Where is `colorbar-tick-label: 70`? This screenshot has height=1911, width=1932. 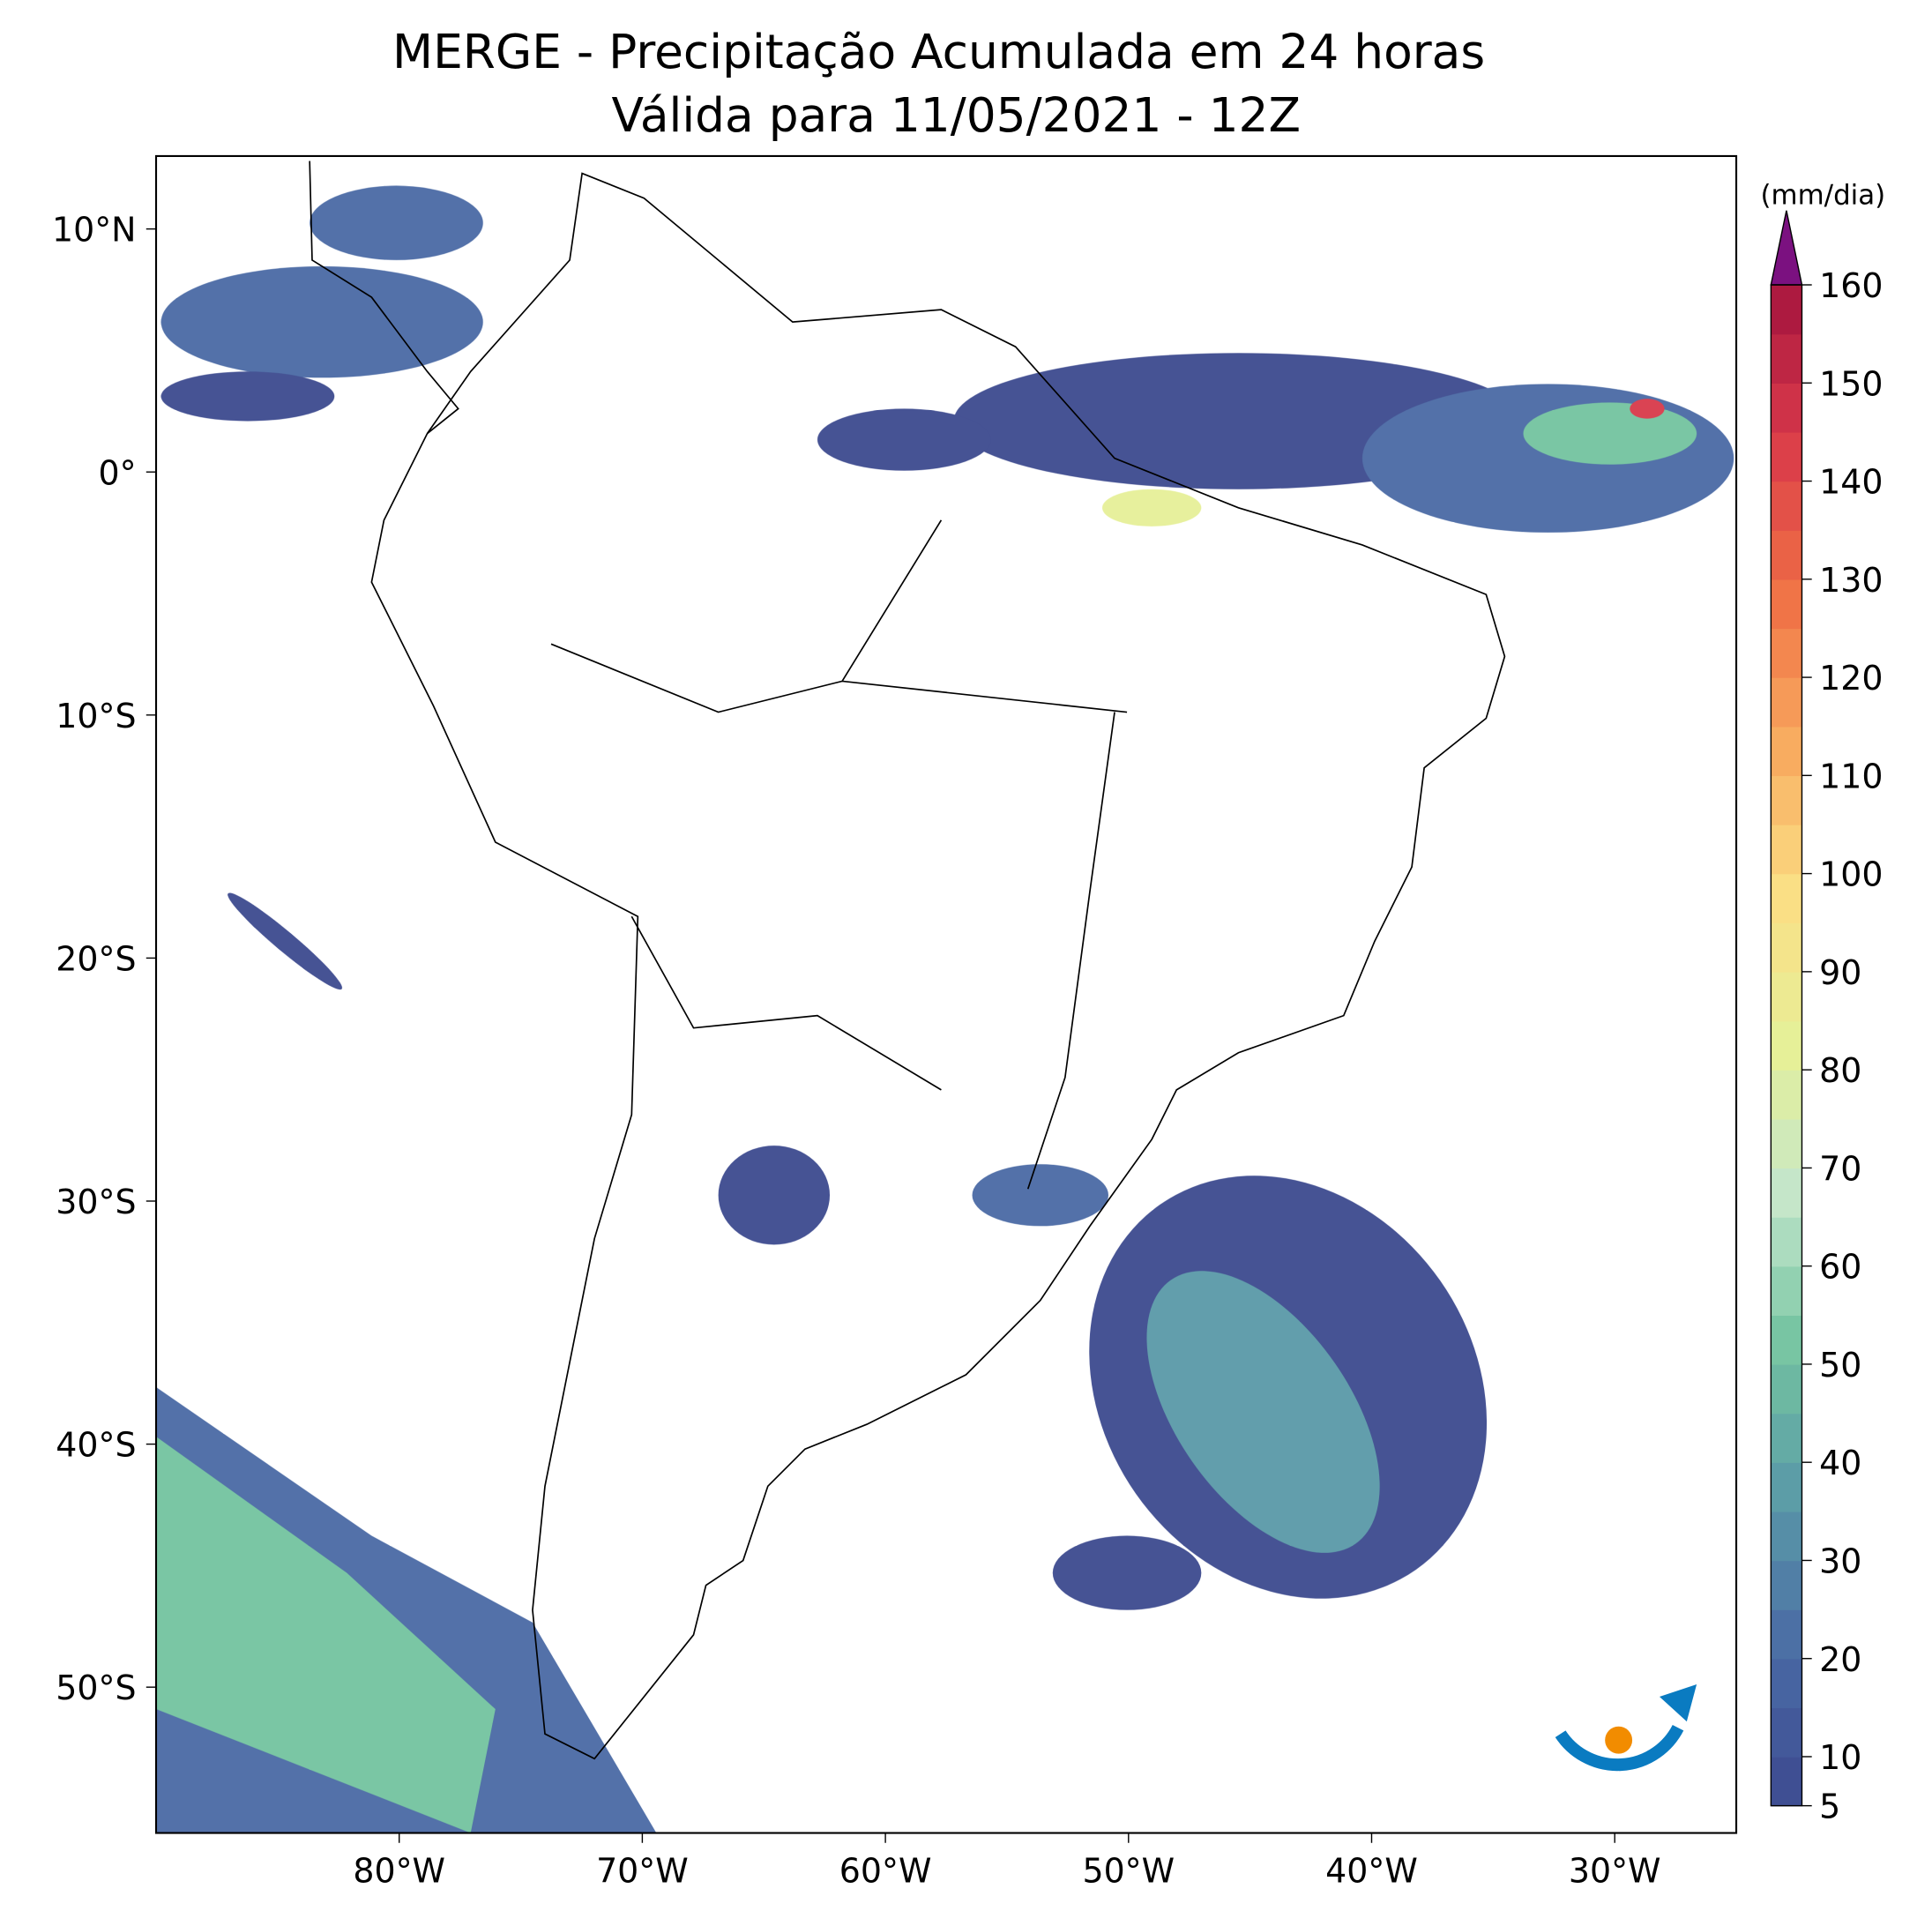 colorbar-tick-label: 70 is located at coordinates (1840, 1169).